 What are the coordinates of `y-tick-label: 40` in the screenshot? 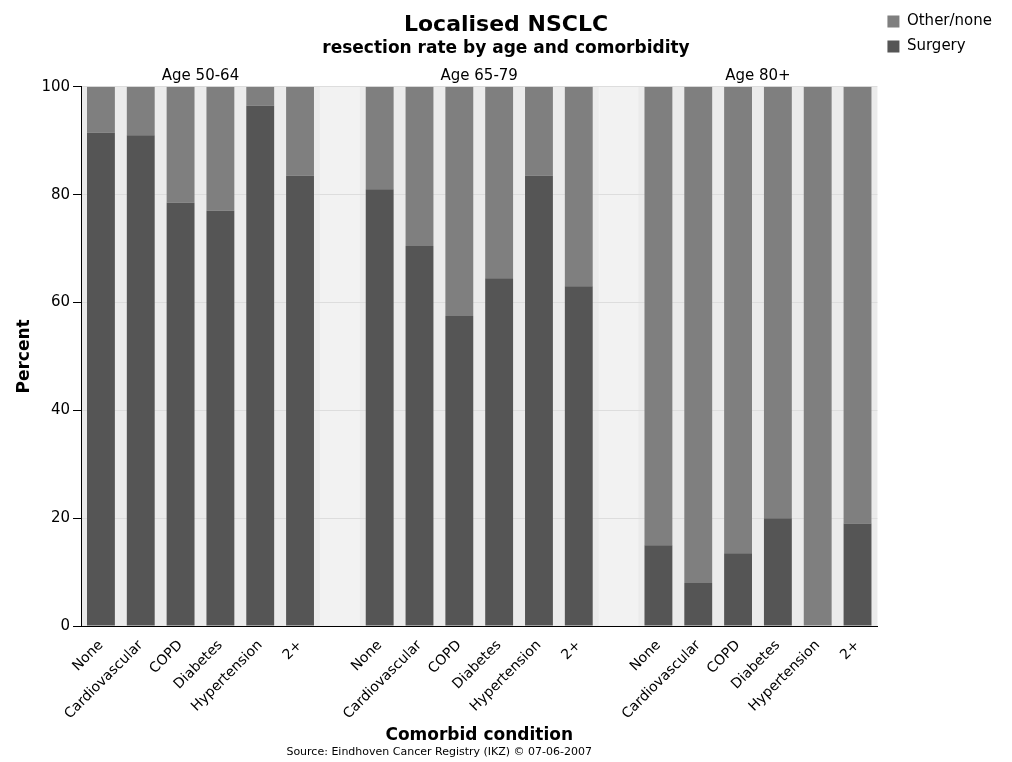 It's located at (60, 409).